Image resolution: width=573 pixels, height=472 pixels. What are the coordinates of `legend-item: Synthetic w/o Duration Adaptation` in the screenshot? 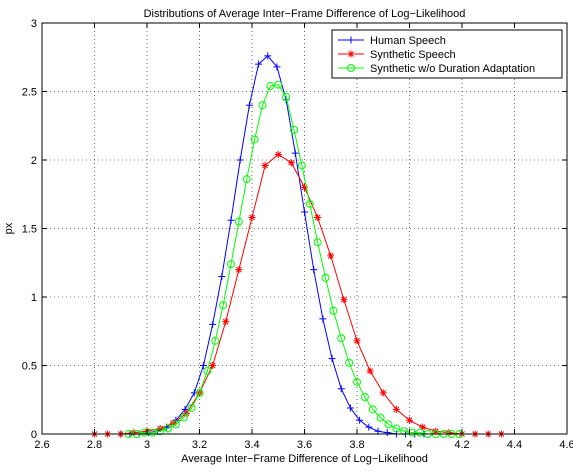 It's located at (436, 69).